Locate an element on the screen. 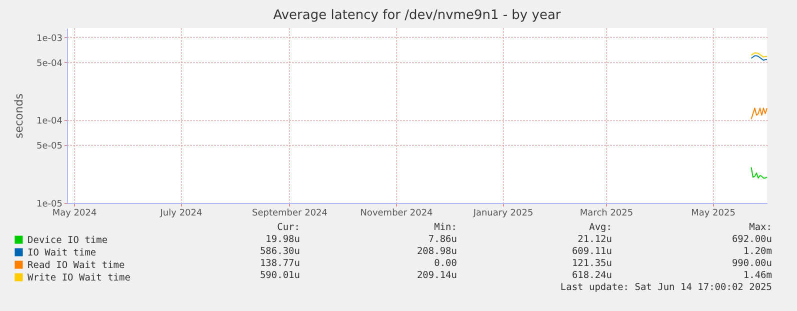 The height and width of the screenshot is (311, 797). text: Min: is located at coordinates (445, 227).